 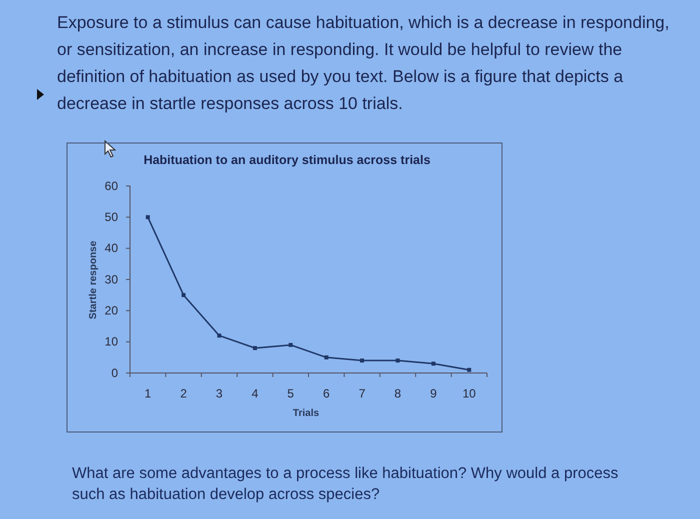 What do you see at coordinates (290, 393) in the screenshot?
I see `x-tick-label: 5` at bounding box center [290, 393].